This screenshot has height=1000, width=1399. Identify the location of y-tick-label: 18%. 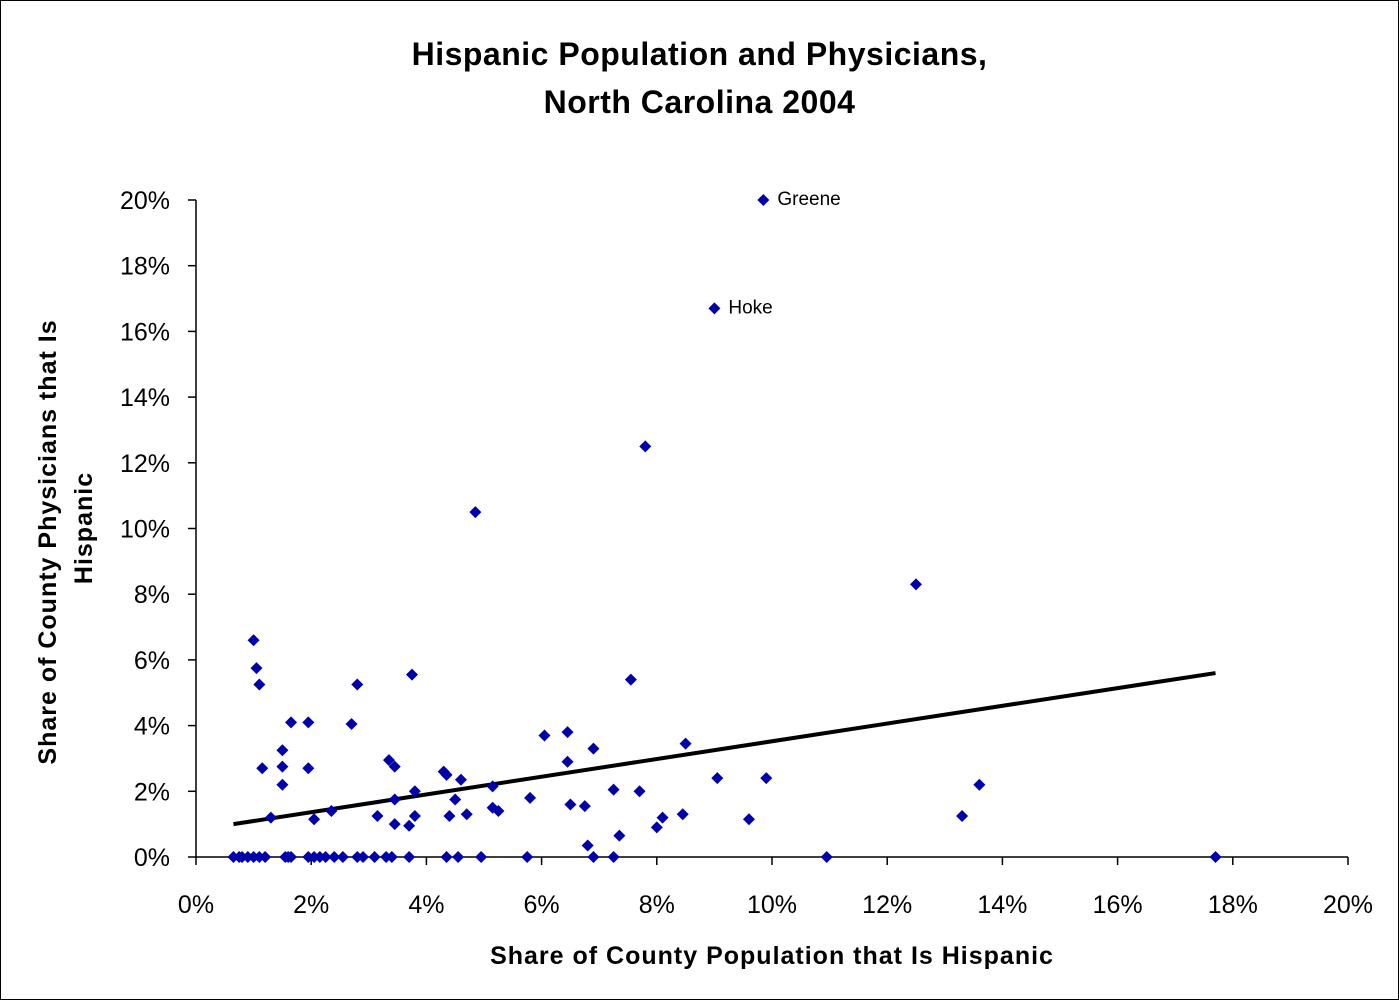
(145, 267).